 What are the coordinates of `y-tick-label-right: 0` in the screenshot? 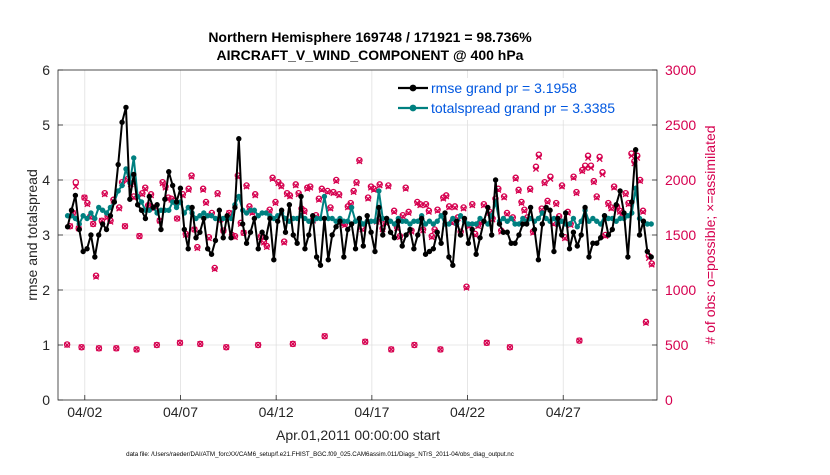 It's located at (669, 400).